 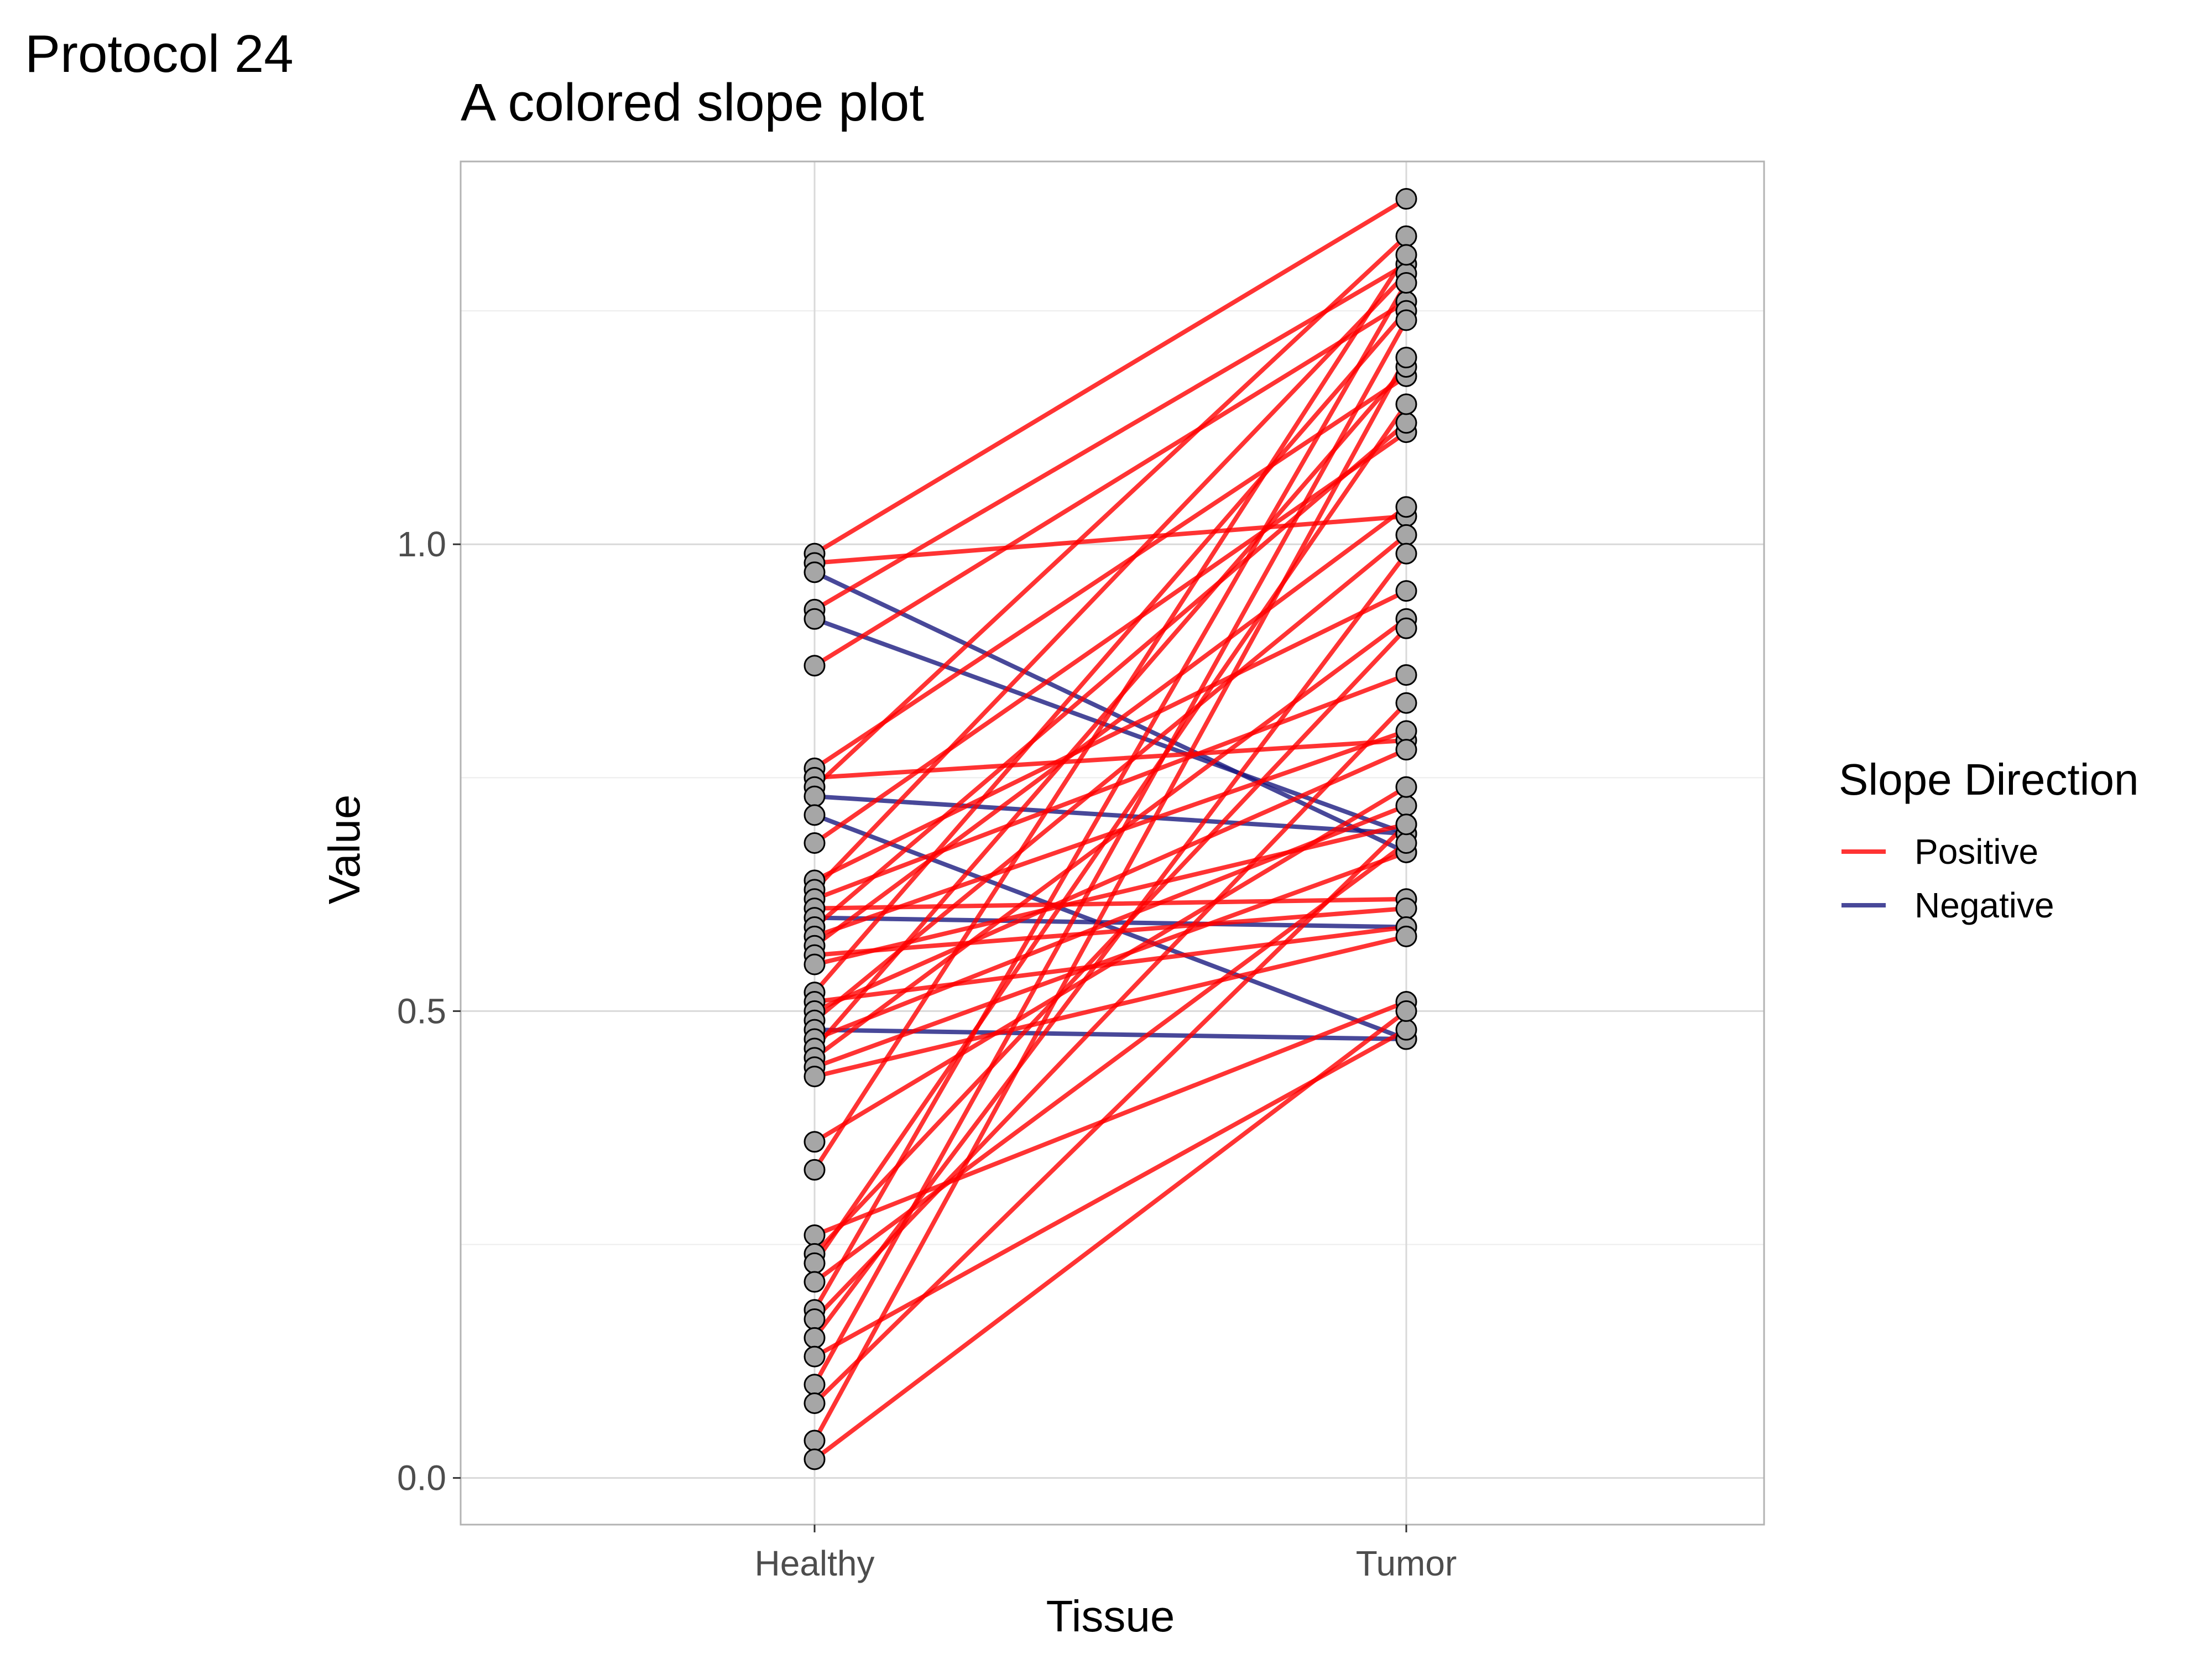 What do you see at coordinates (1948, 879) in the screenshot?
I see `legend-items: Positive Negative` at bounding box center [1948, 879].